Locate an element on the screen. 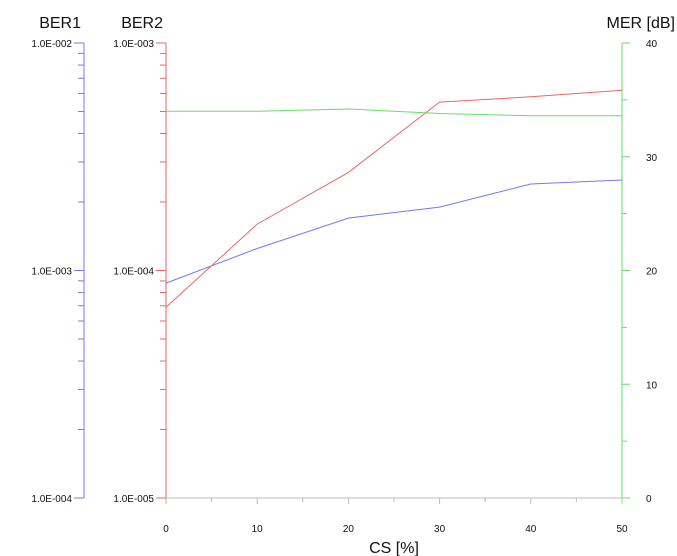 Image resolution: width=677 pixels, height=556 pixels. mer-axis-title: MER [dB] is located at coordinates (641, 23).